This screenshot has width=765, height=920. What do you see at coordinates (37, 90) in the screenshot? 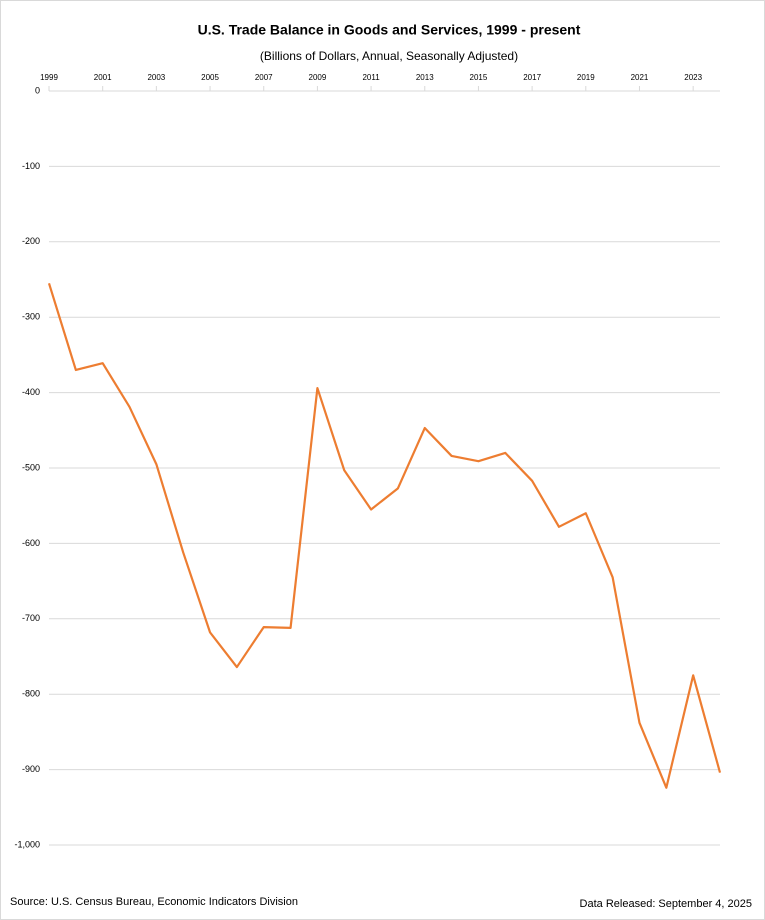
I see `y-tick-label: 0` at bounding box center [37, 90].